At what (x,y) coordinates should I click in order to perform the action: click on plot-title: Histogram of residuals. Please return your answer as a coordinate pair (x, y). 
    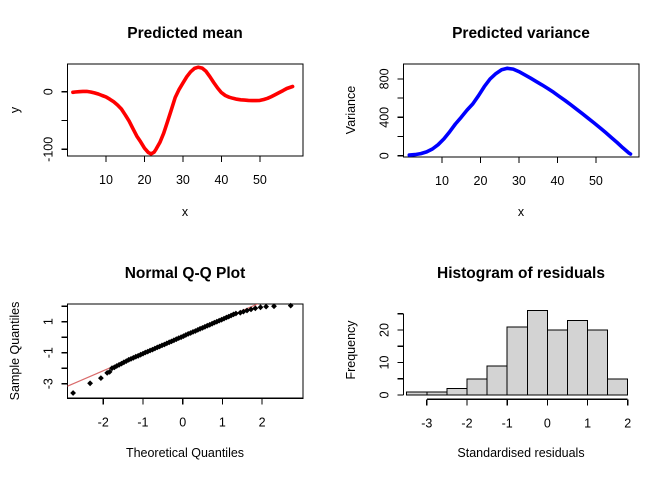
    Looking at the image, I should click on (521, 273).